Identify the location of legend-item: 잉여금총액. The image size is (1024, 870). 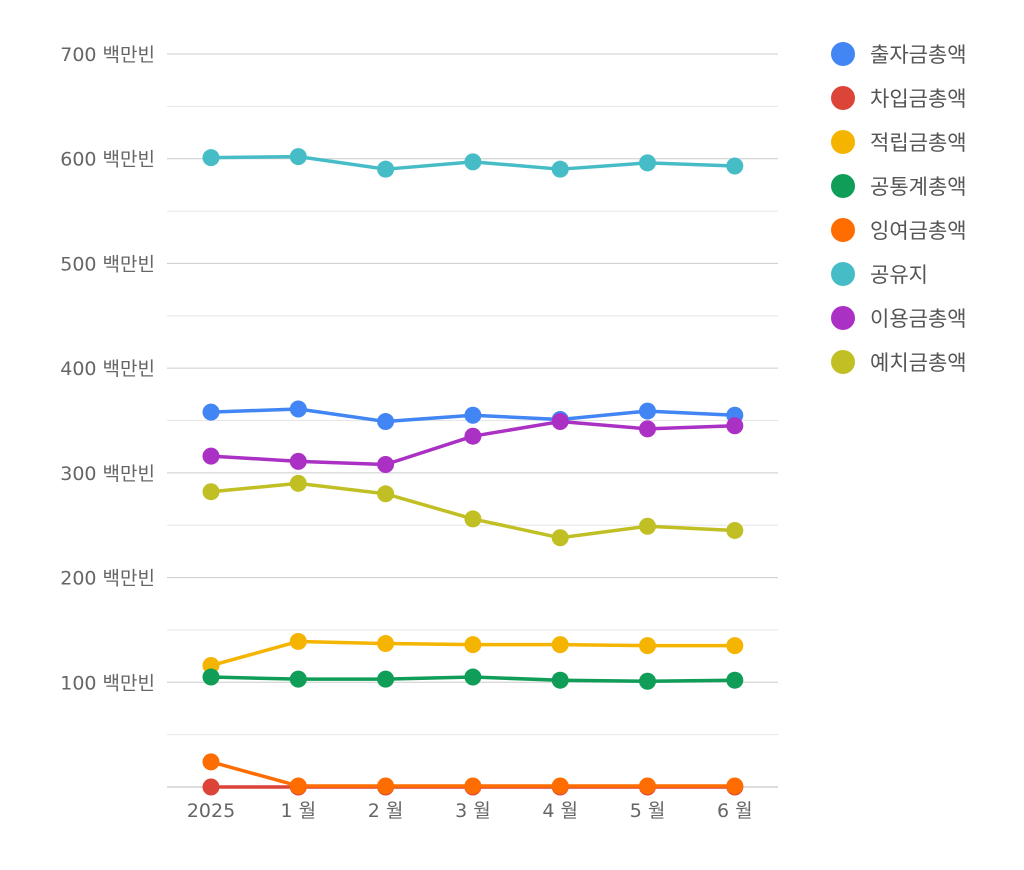
(899, 230).